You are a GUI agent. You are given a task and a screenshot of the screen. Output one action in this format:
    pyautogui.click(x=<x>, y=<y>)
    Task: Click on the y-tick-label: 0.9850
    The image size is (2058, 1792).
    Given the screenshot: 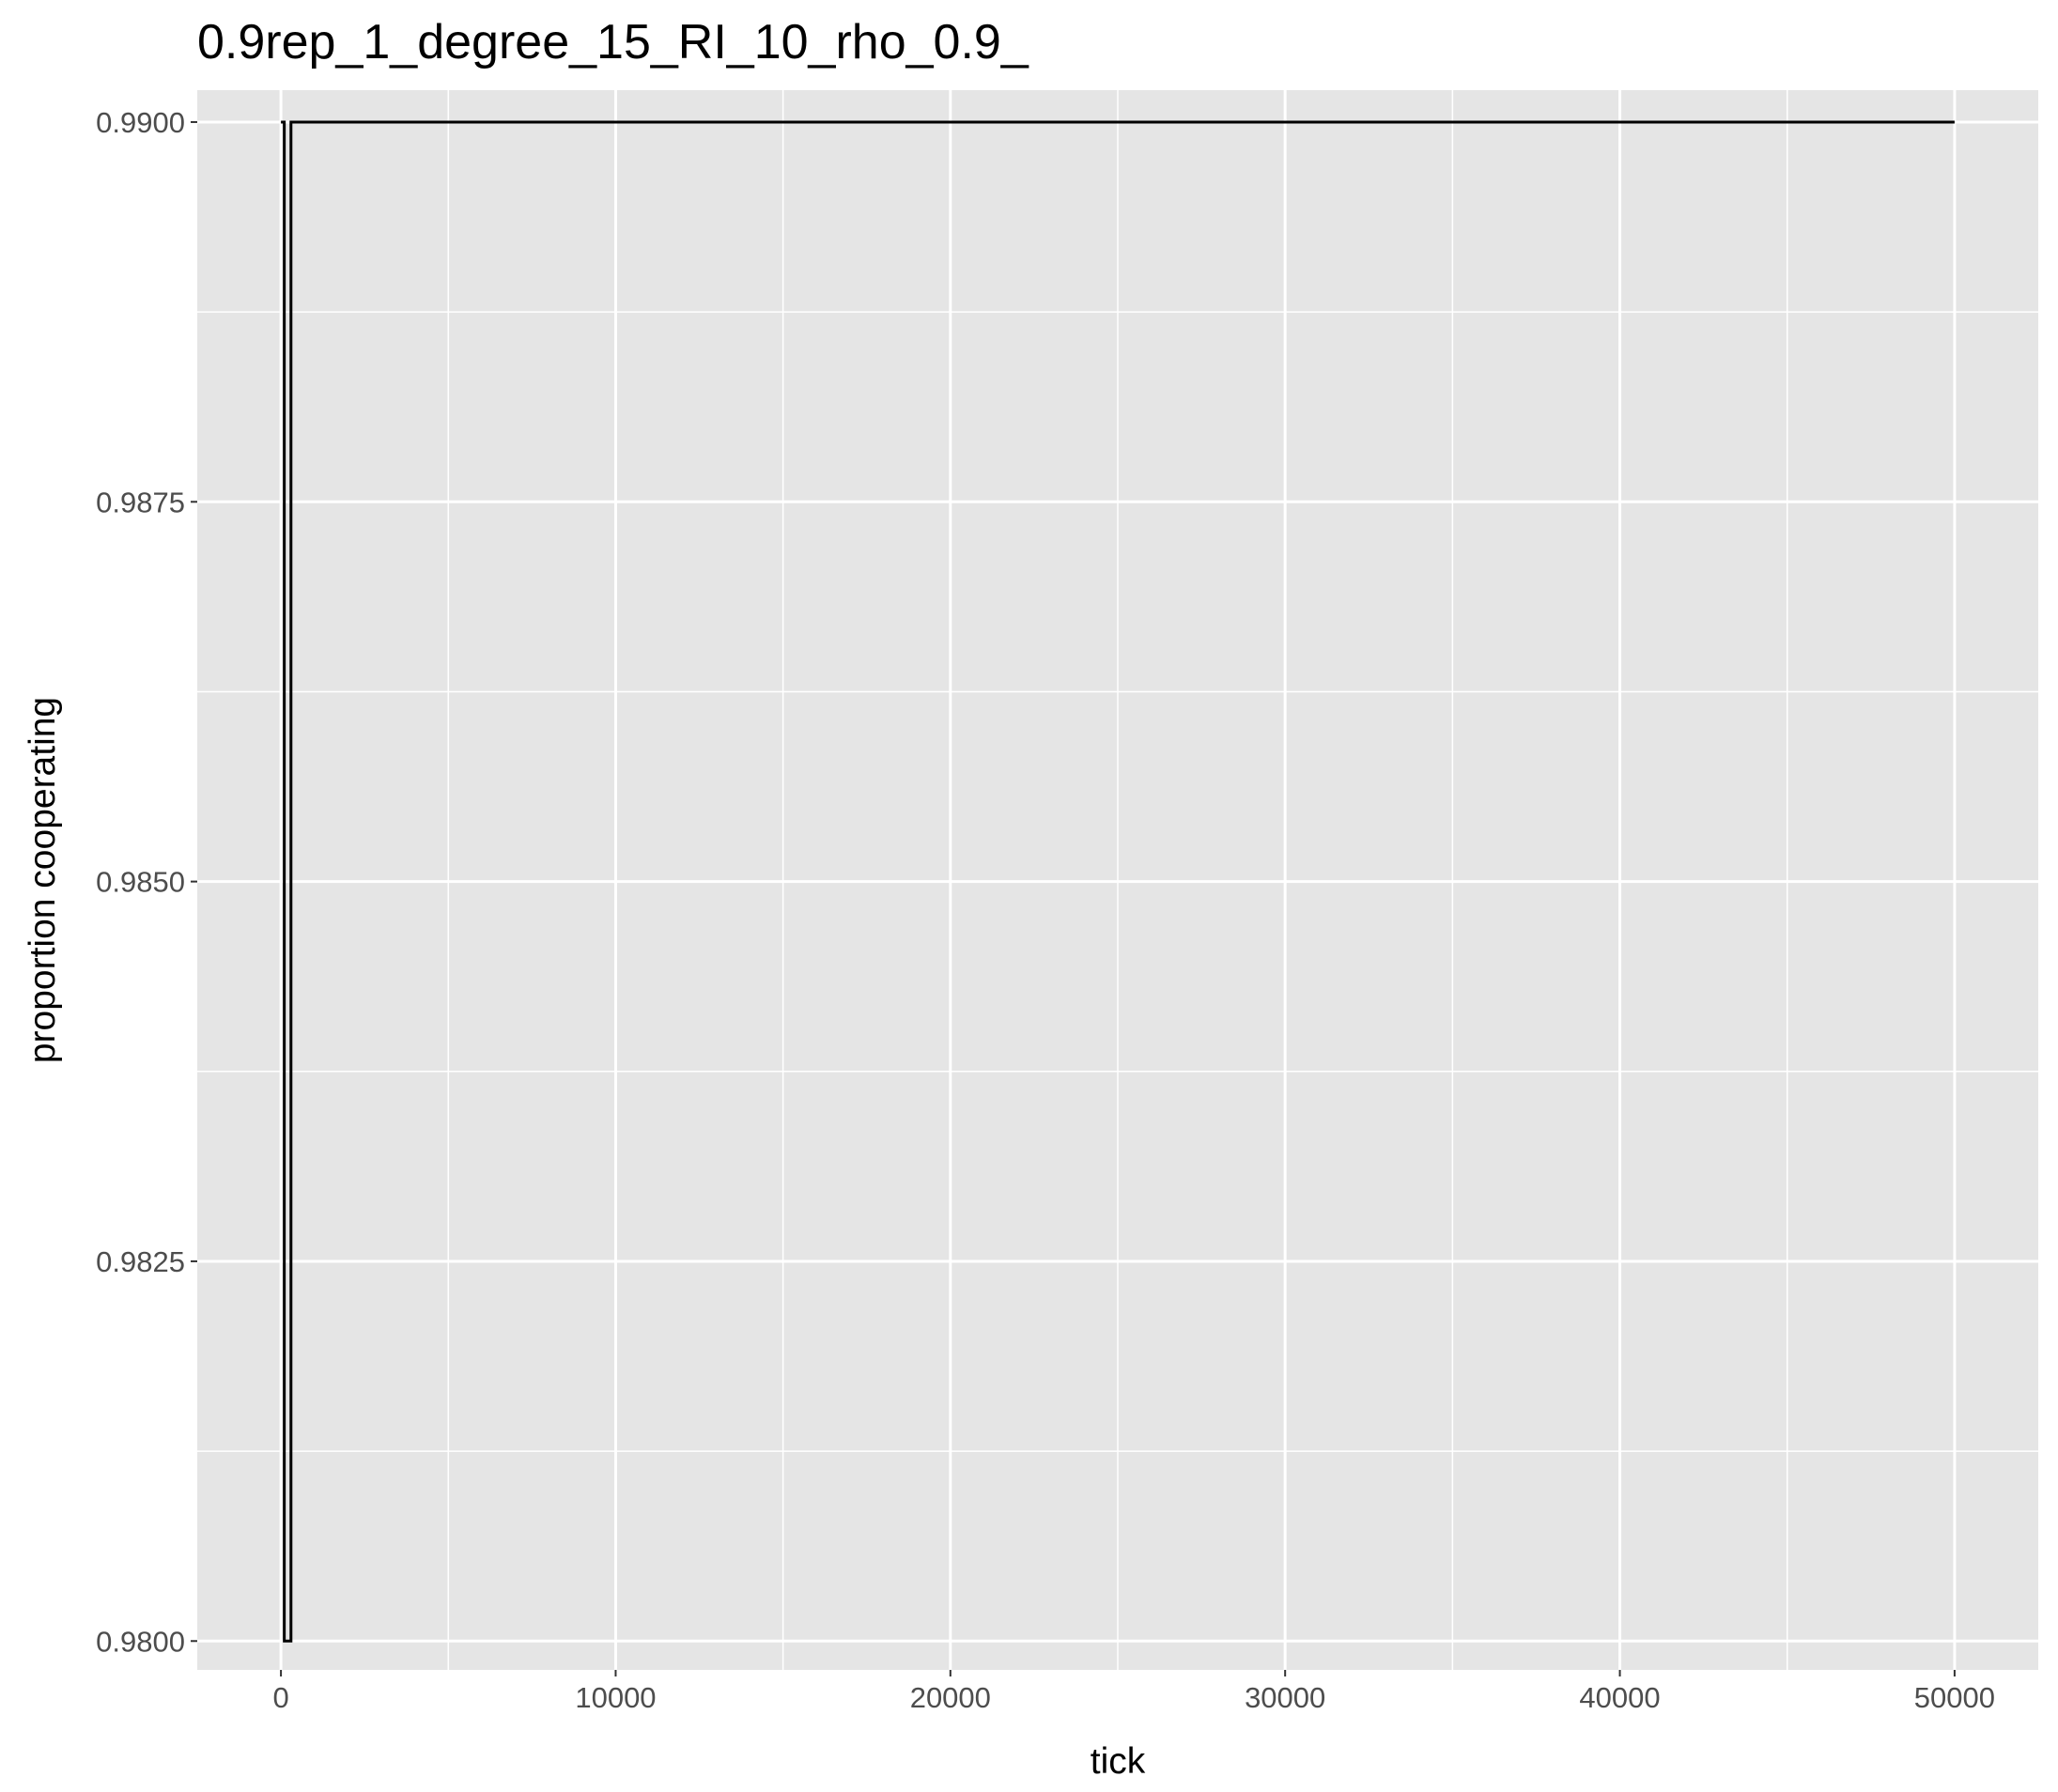 What is the action you would take?
    pyautogui.click(x=140, y=882)
    